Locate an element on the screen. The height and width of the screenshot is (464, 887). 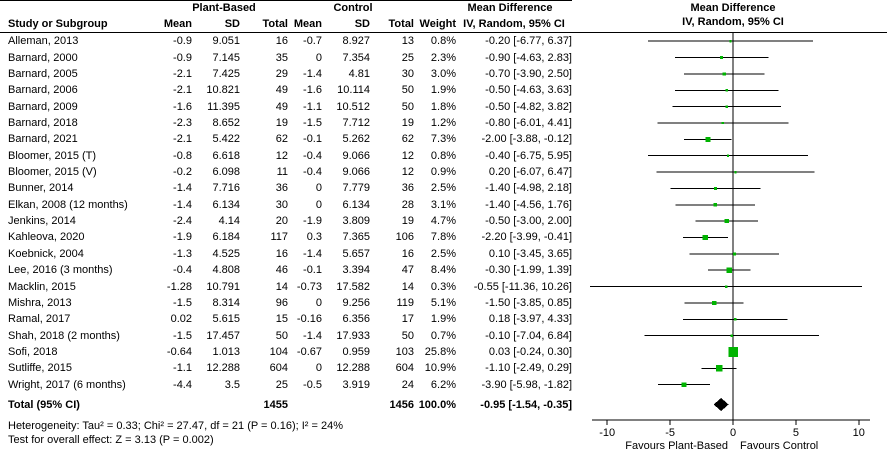
control-total: 16 is located at coordinates (407, 253).